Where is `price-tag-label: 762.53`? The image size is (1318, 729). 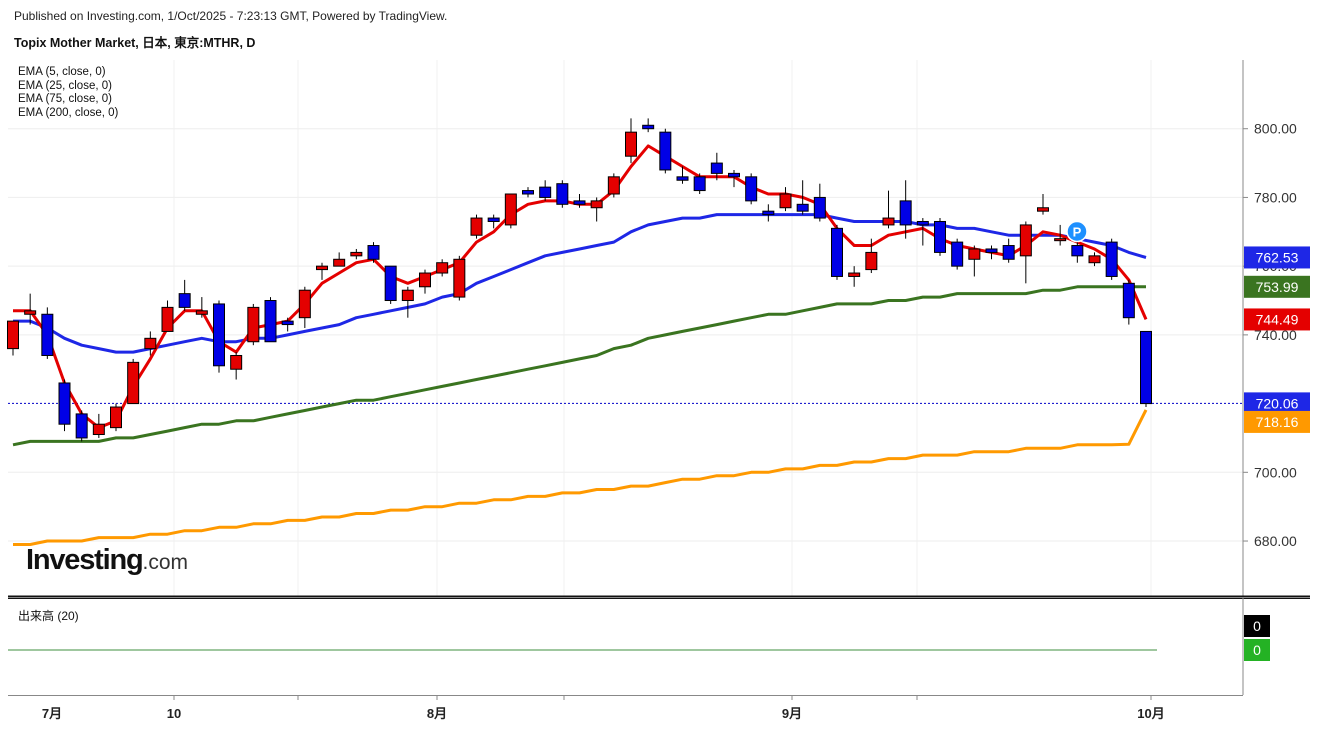 price-tag-label: 762.53 is located at coordinates (1277, 257).